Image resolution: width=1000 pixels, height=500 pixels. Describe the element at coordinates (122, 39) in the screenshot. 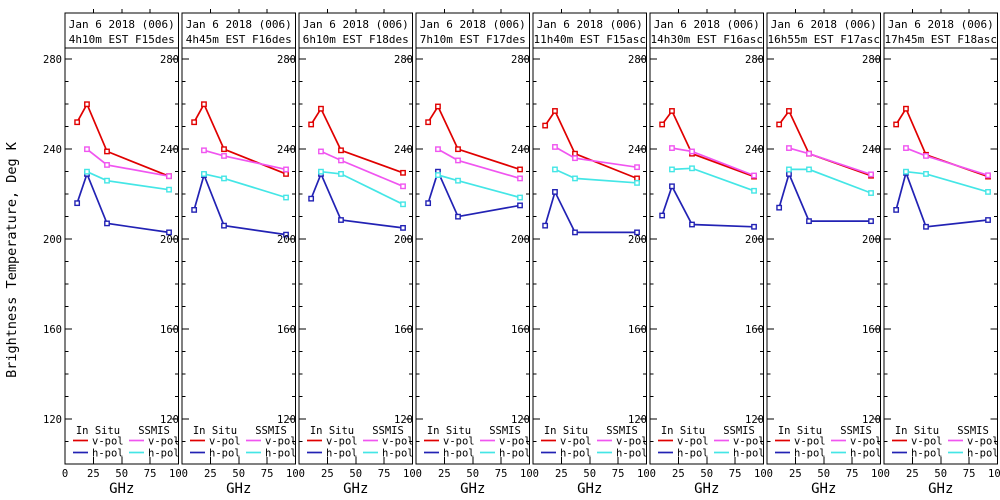

I see `panel-subtitle: 4h10m EST F15des` at that location.